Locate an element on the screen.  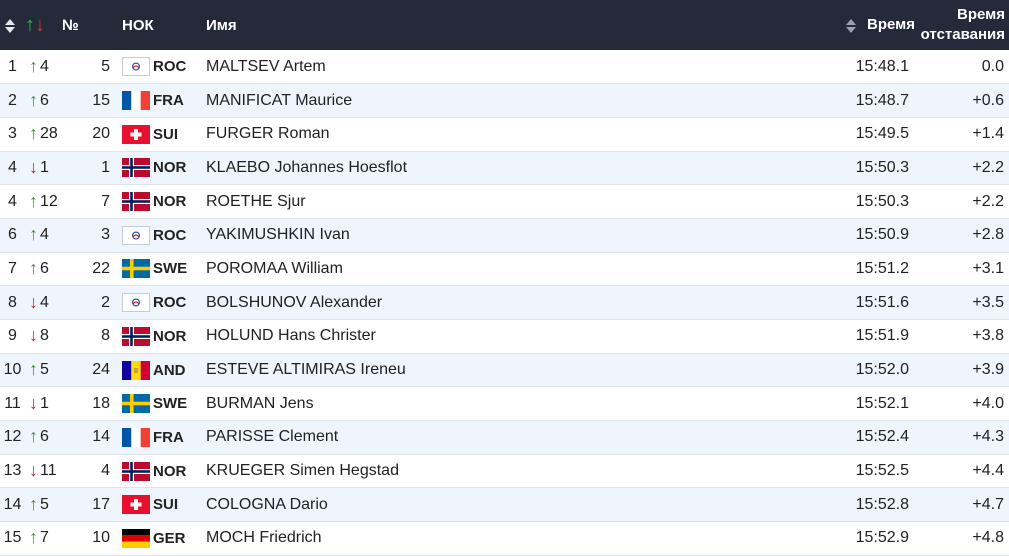
athlete-name-cell: BOLSHUNOV Alexander is located at coordinates (456, 303).